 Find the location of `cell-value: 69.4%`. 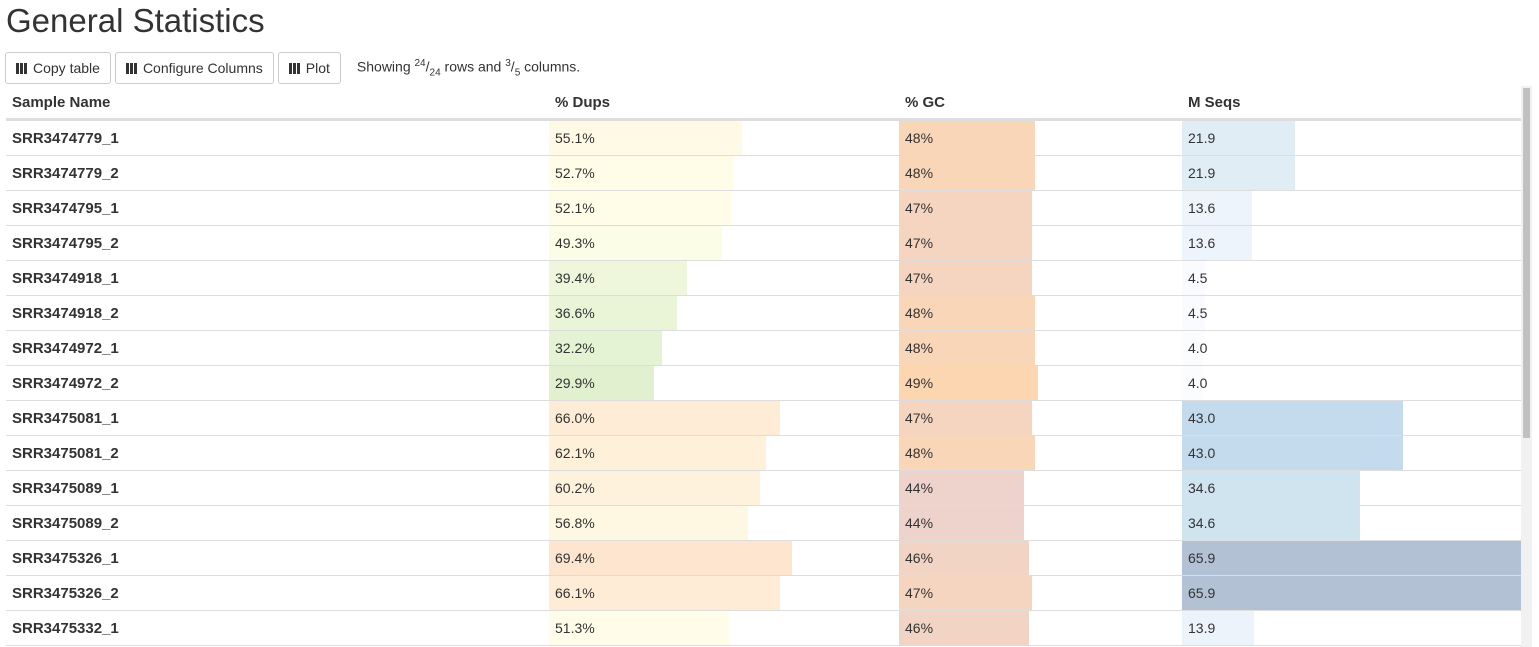

cell-value: 69.4% is located at coordinates (575, 558).